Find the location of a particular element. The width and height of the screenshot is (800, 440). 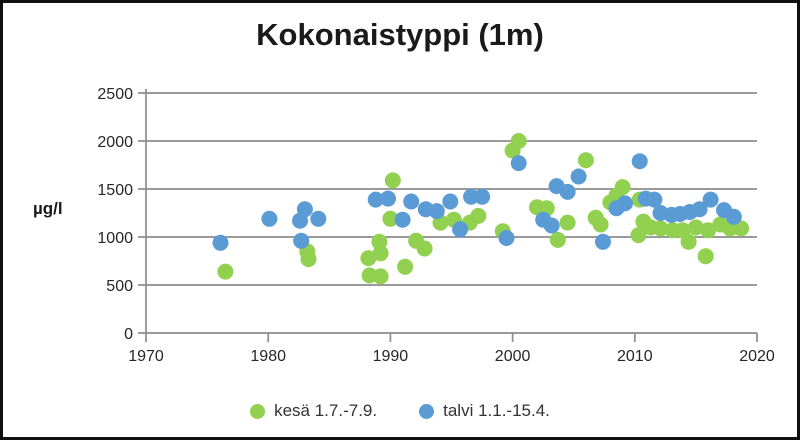

chart-title: Kokonaistyppi (1m) is located at coordinates (400, 34).